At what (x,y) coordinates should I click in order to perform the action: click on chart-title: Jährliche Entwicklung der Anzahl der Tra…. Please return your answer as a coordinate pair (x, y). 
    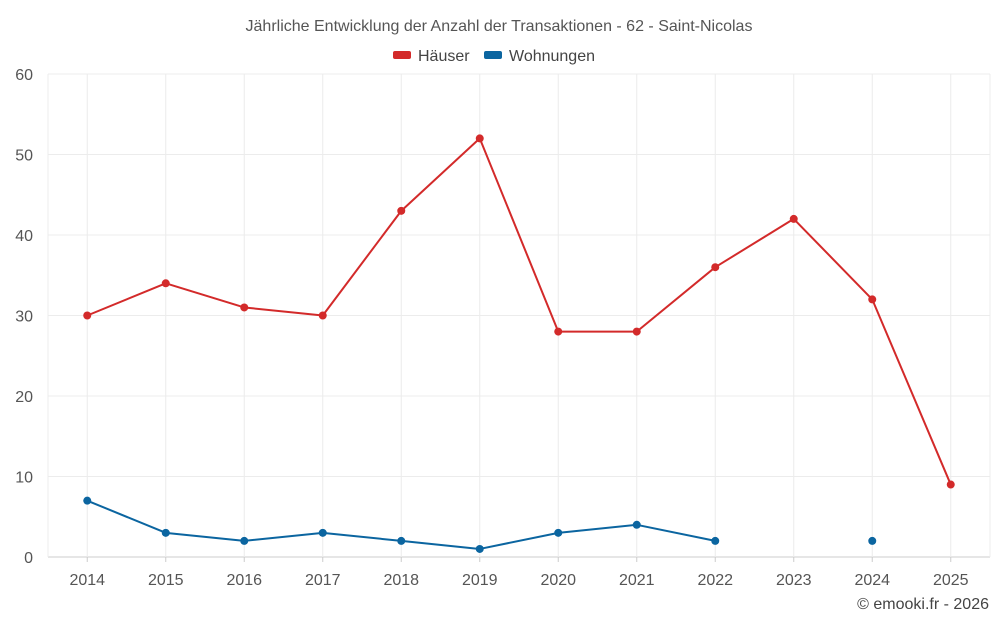
    Looking at the image, I should click on (499, 26).